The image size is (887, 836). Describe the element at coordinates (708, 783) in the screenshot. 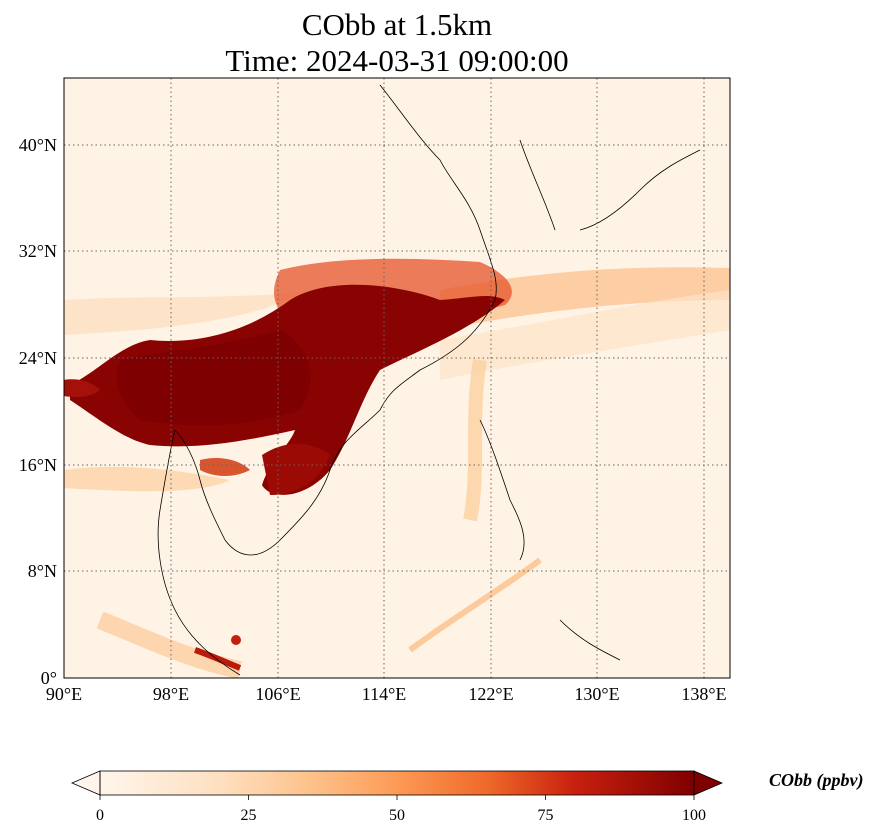

I see `colorbar-extend-high` at that location.